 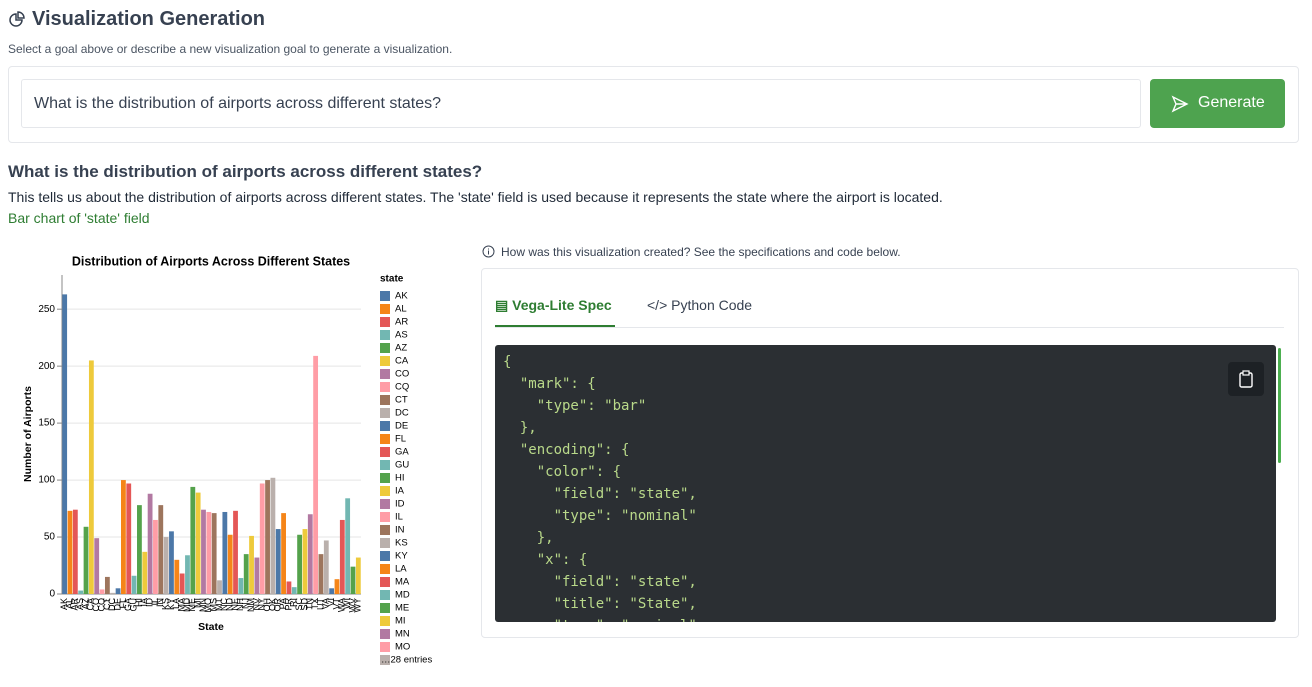 I want to click on legend-label: MO, so click(x=402, y=647).